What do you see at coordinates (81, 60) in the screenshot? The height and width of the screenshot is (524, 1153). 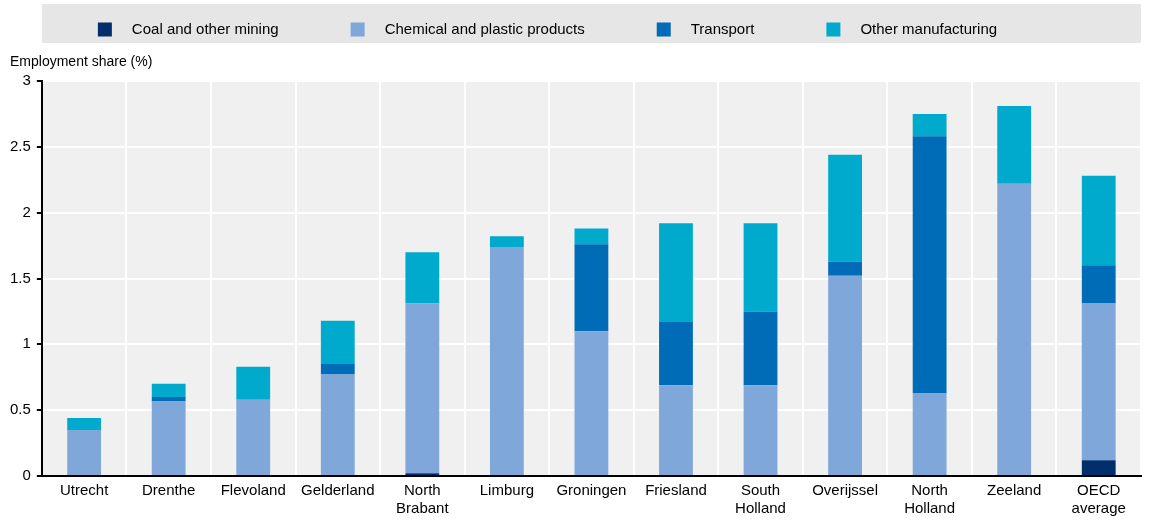 I see `y-axis-title: Employment share (%)` at bounding box center [81, 60].